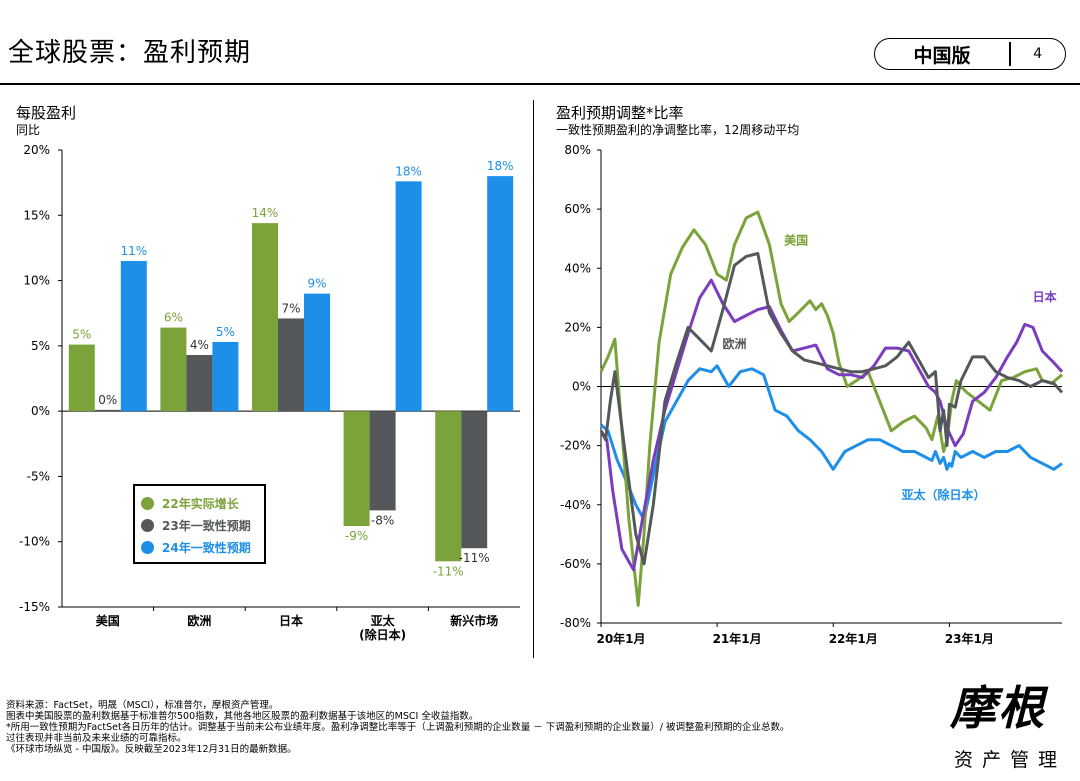 The height and width of the screenshot is (781, 1080). I want to click on y-tick-label: -5%, so click(38, 476).